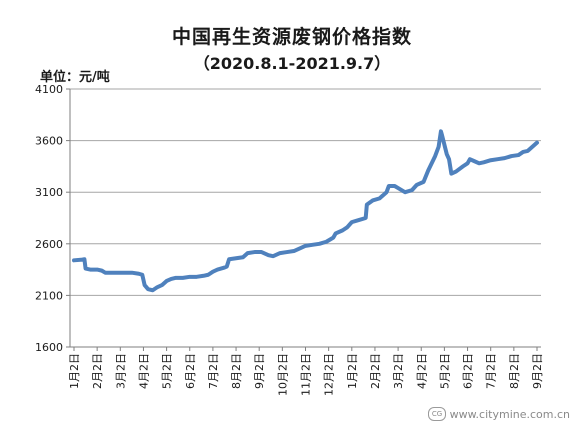 Image resolution: width=584 pixels, height=428 pixels. Describe the element at coordinates (49, 347) in the screenshot. I see `y-tick-label: 1600` at that location.